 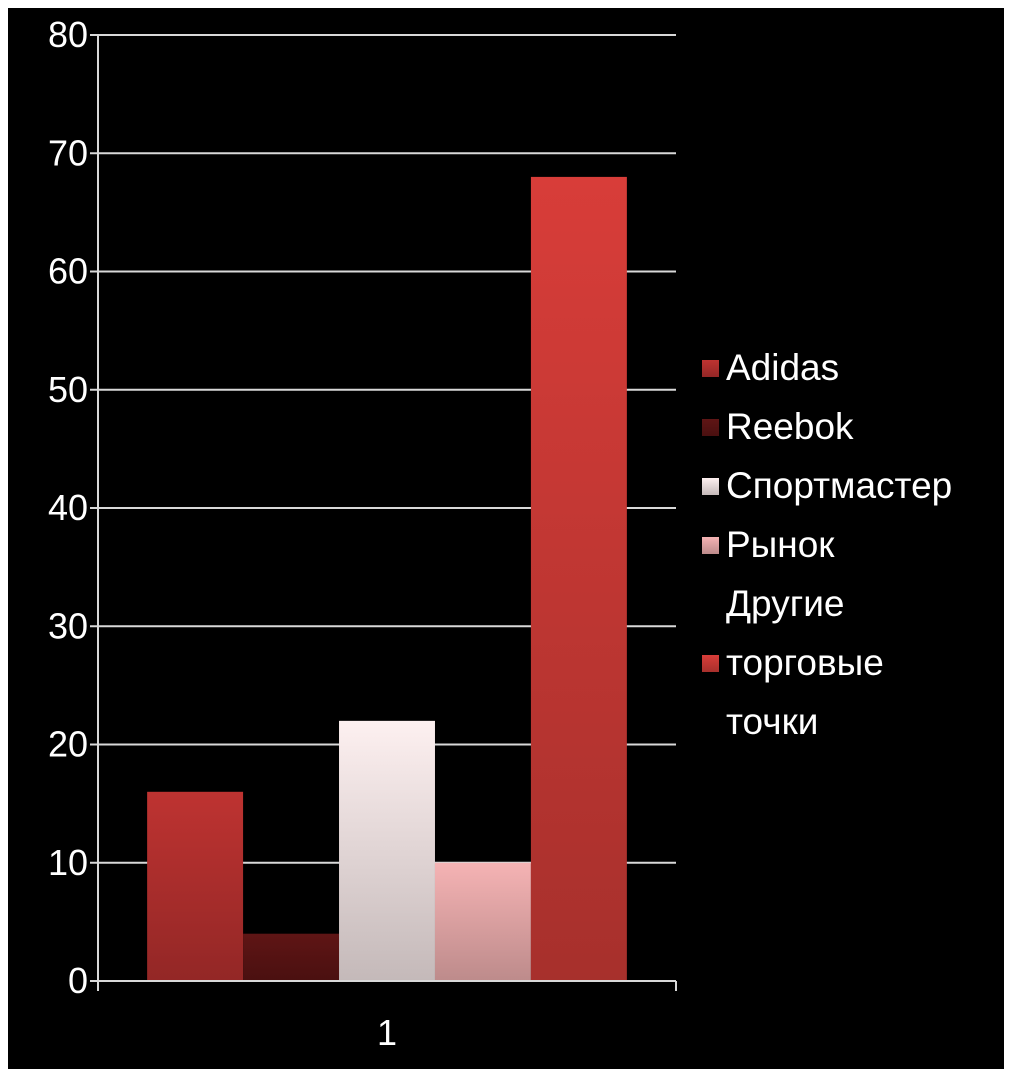 What do you see at coordinates (68, 625) in the screenshot?
I see `y-tick-label: 30` at bounding box center [68, 625].